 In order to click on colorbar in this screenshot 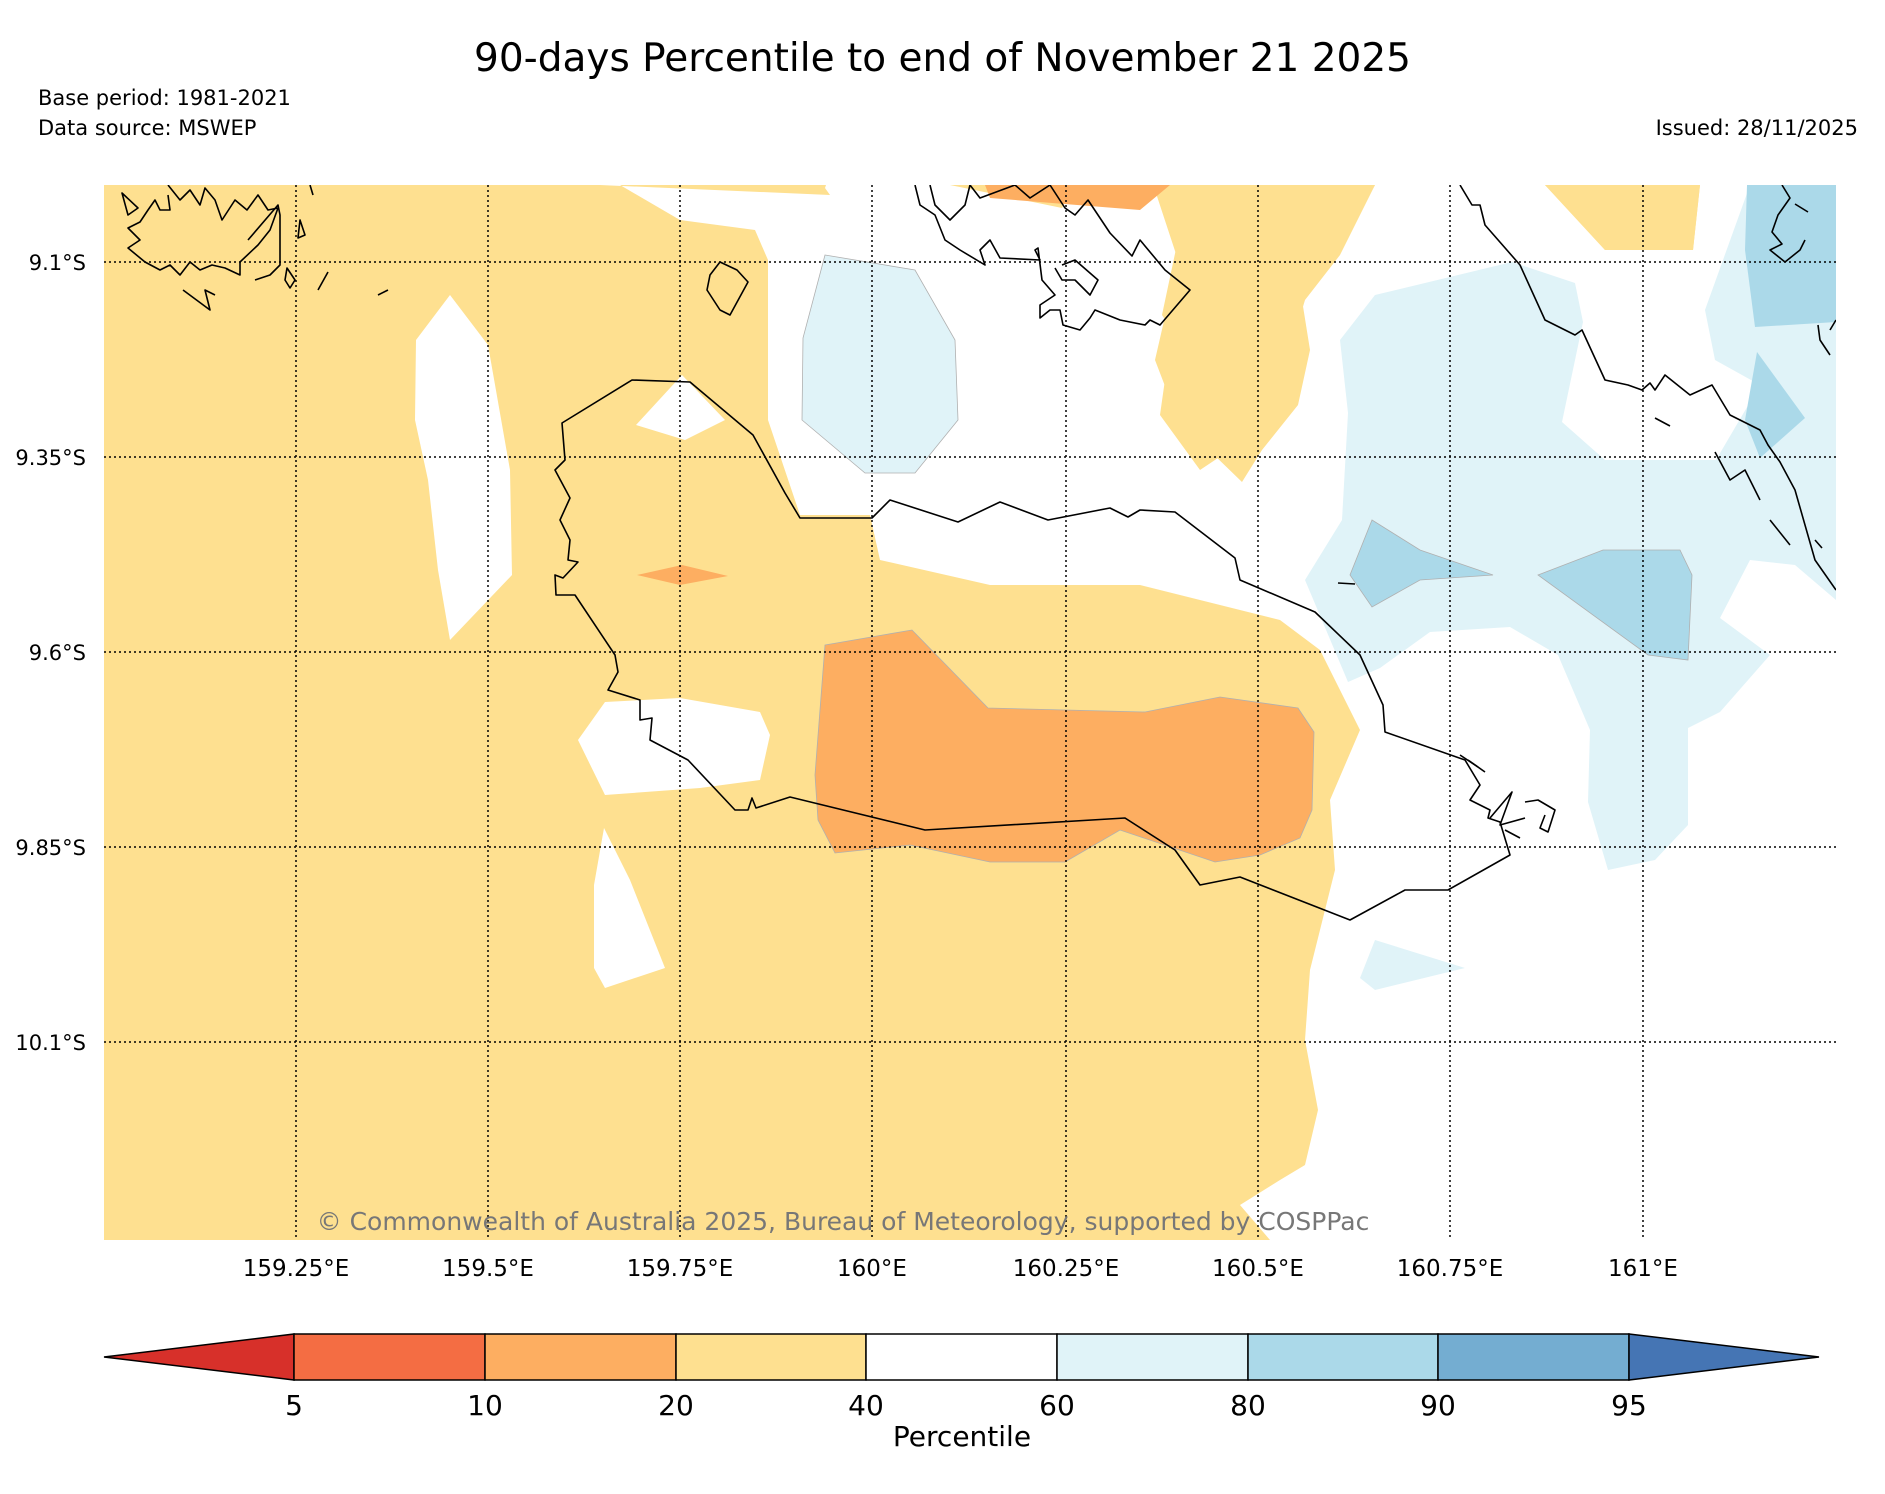, I will do `click(961, 1357)`.